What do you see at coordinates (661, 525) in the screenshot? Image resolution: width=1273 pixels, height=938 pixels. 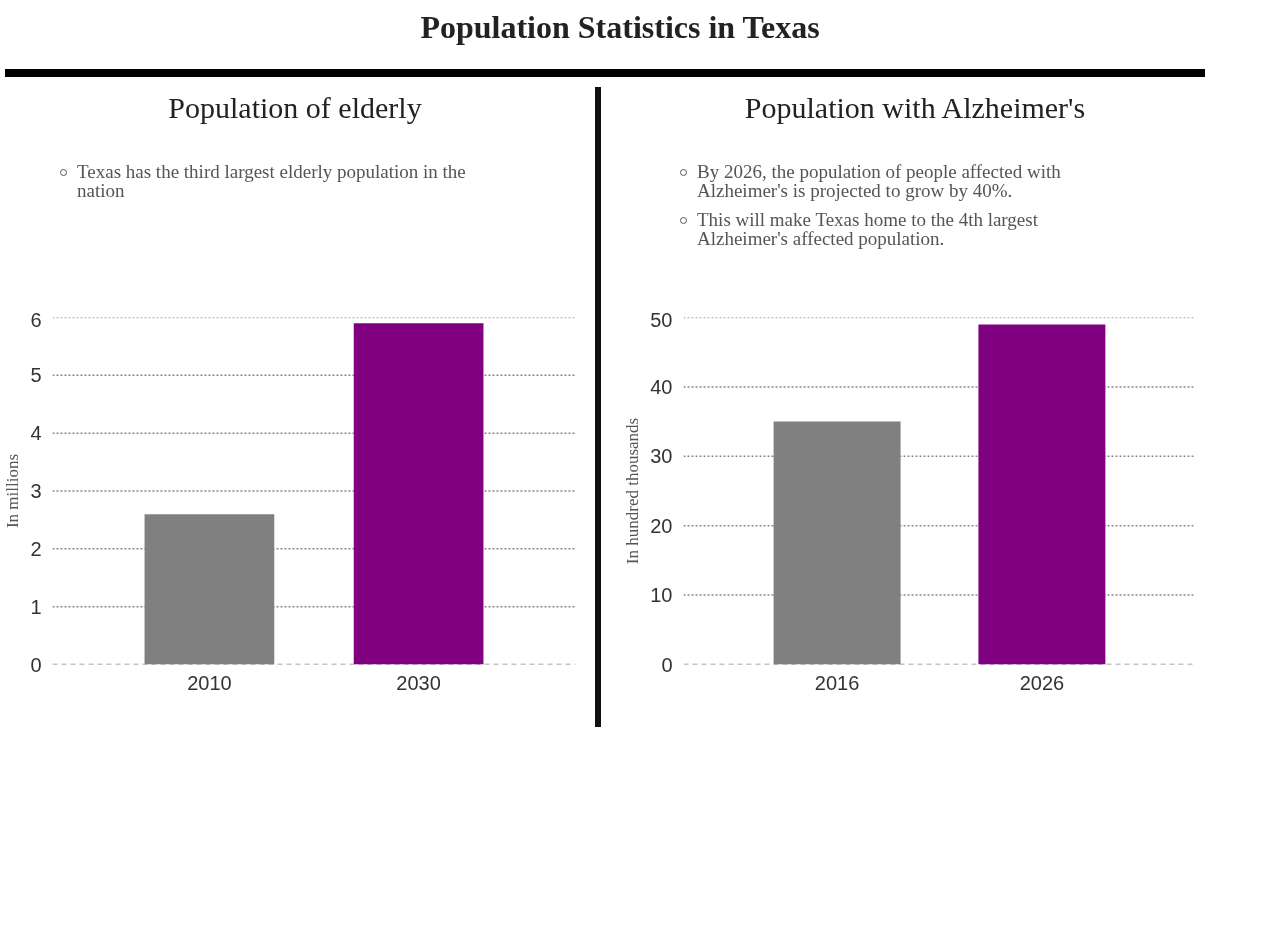 I see `y-tick-label: 20` at bounding box center [661, 525].